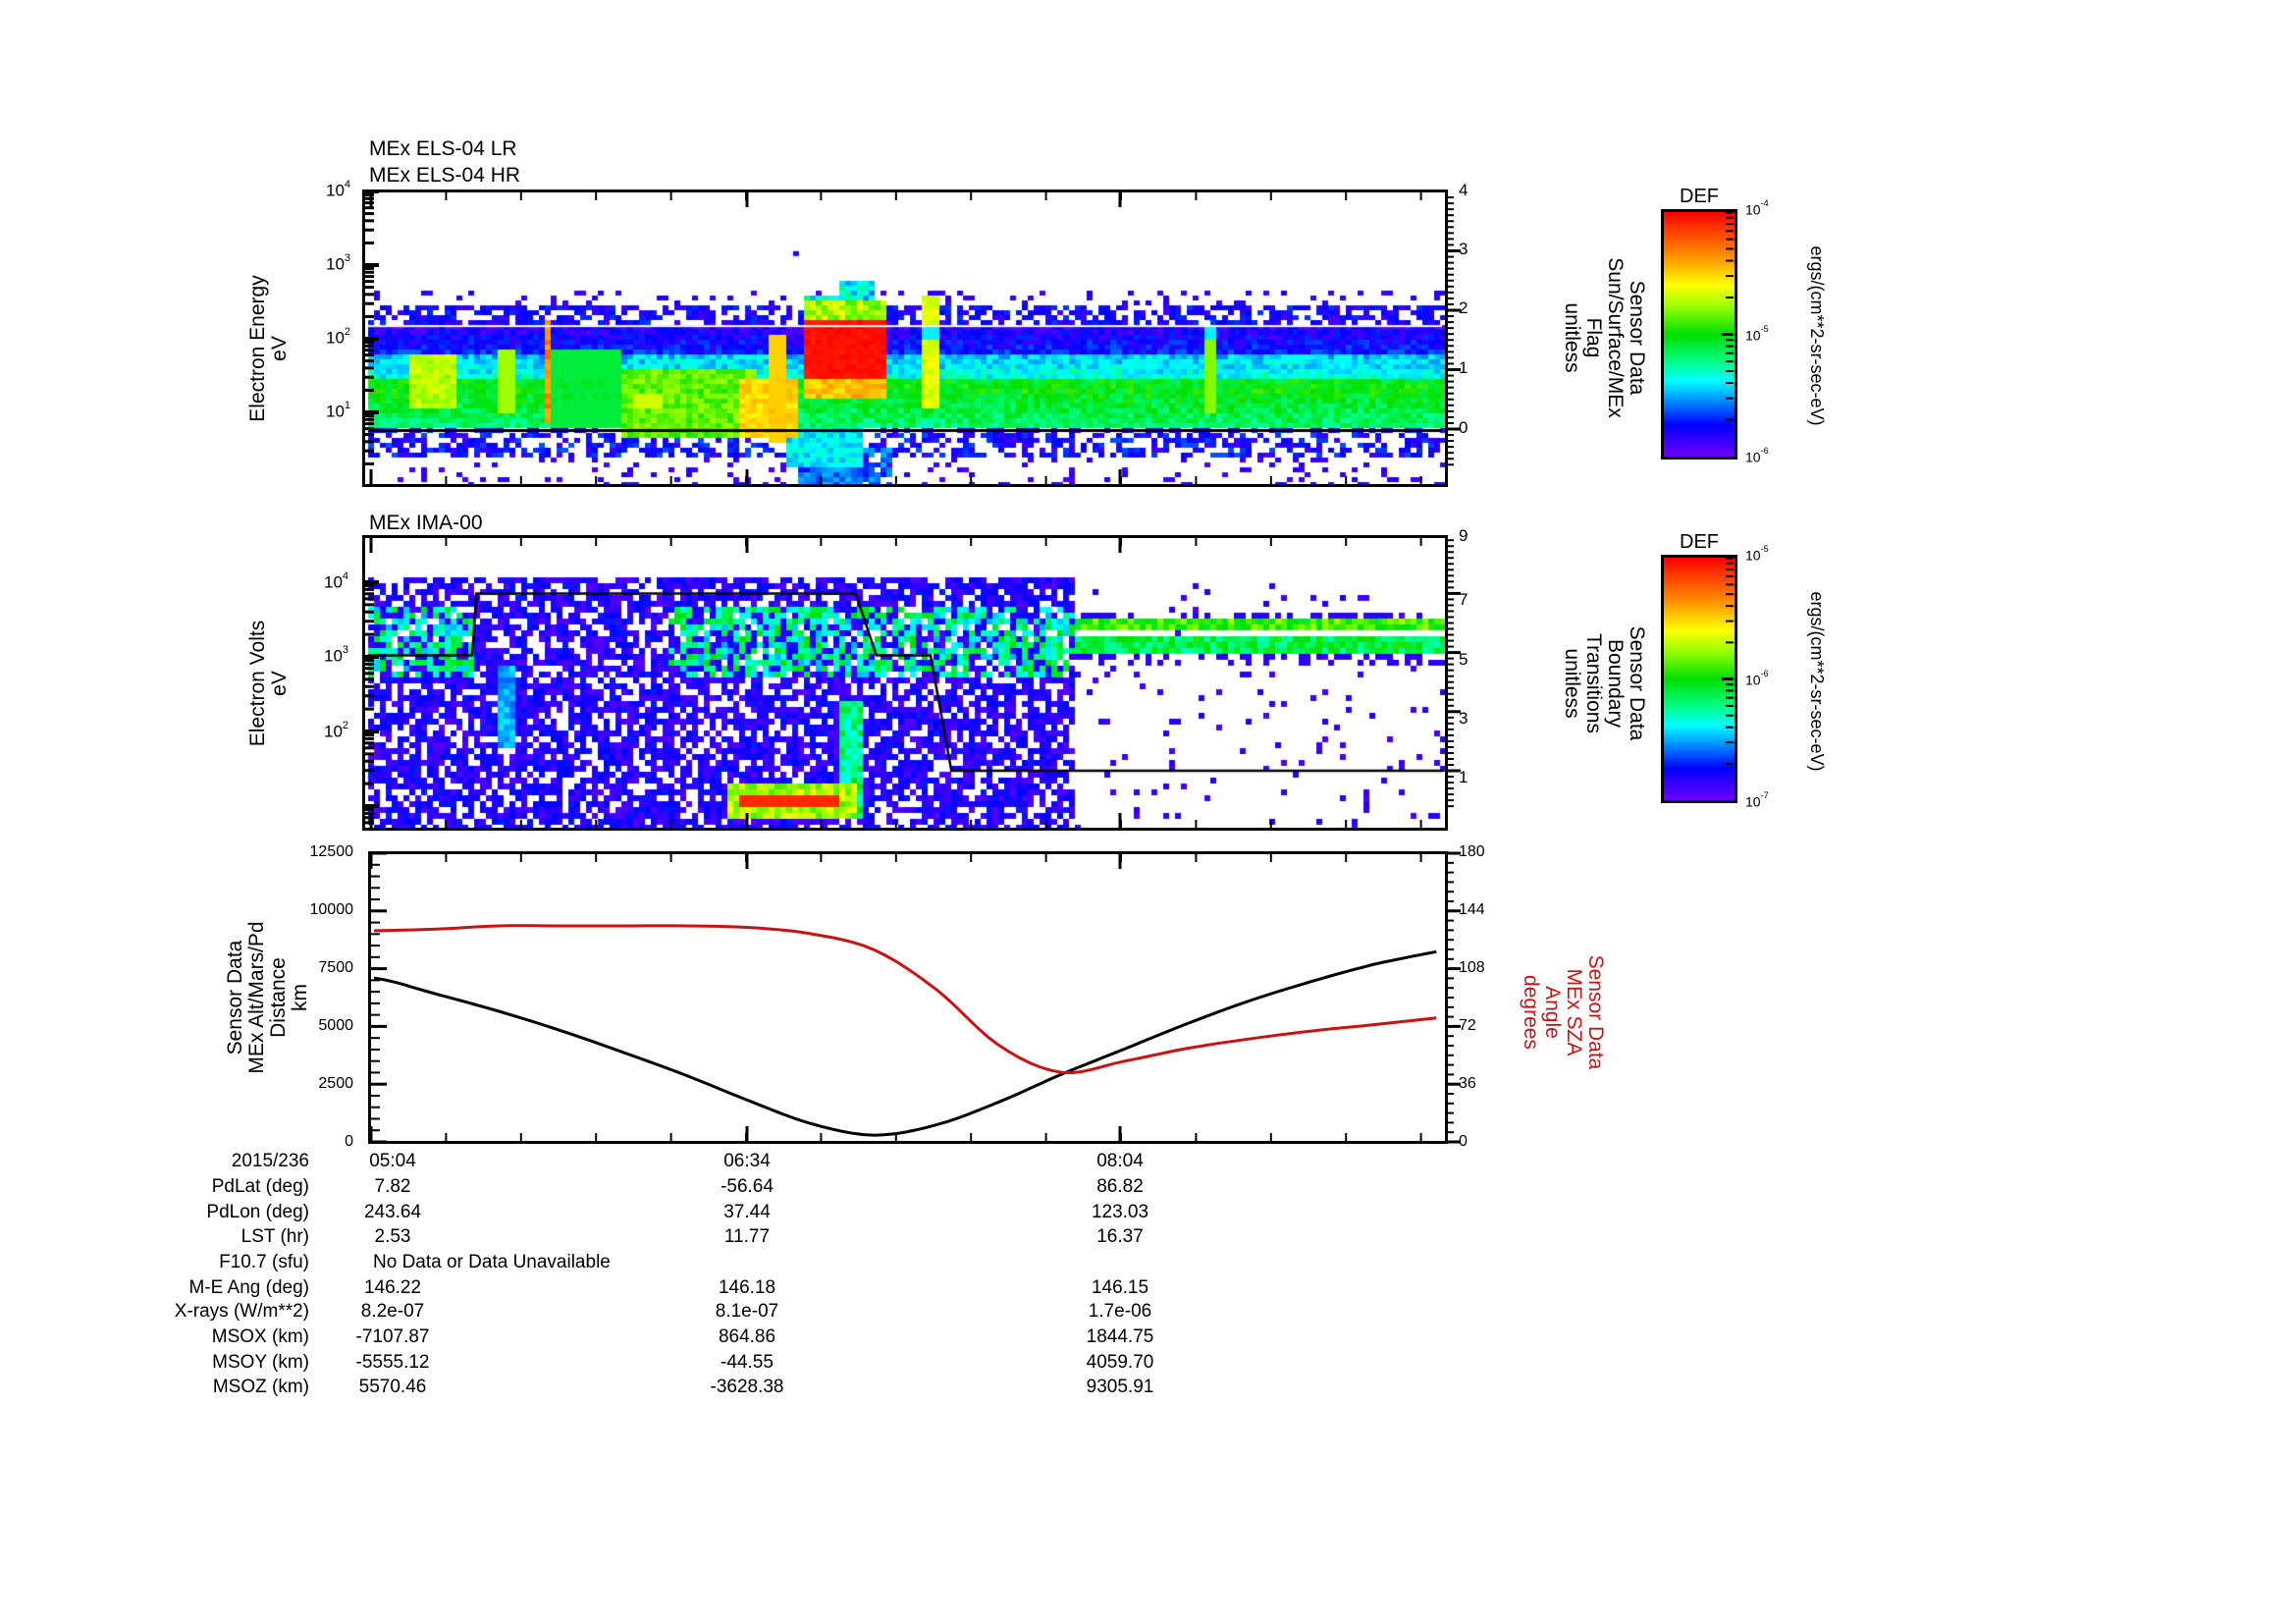 The width and height of the screenshot is (2296, 1623). Describe the element at coordinates (279, 348) in the screenshot. I see `els-ylabel-line2: eV` at that location.